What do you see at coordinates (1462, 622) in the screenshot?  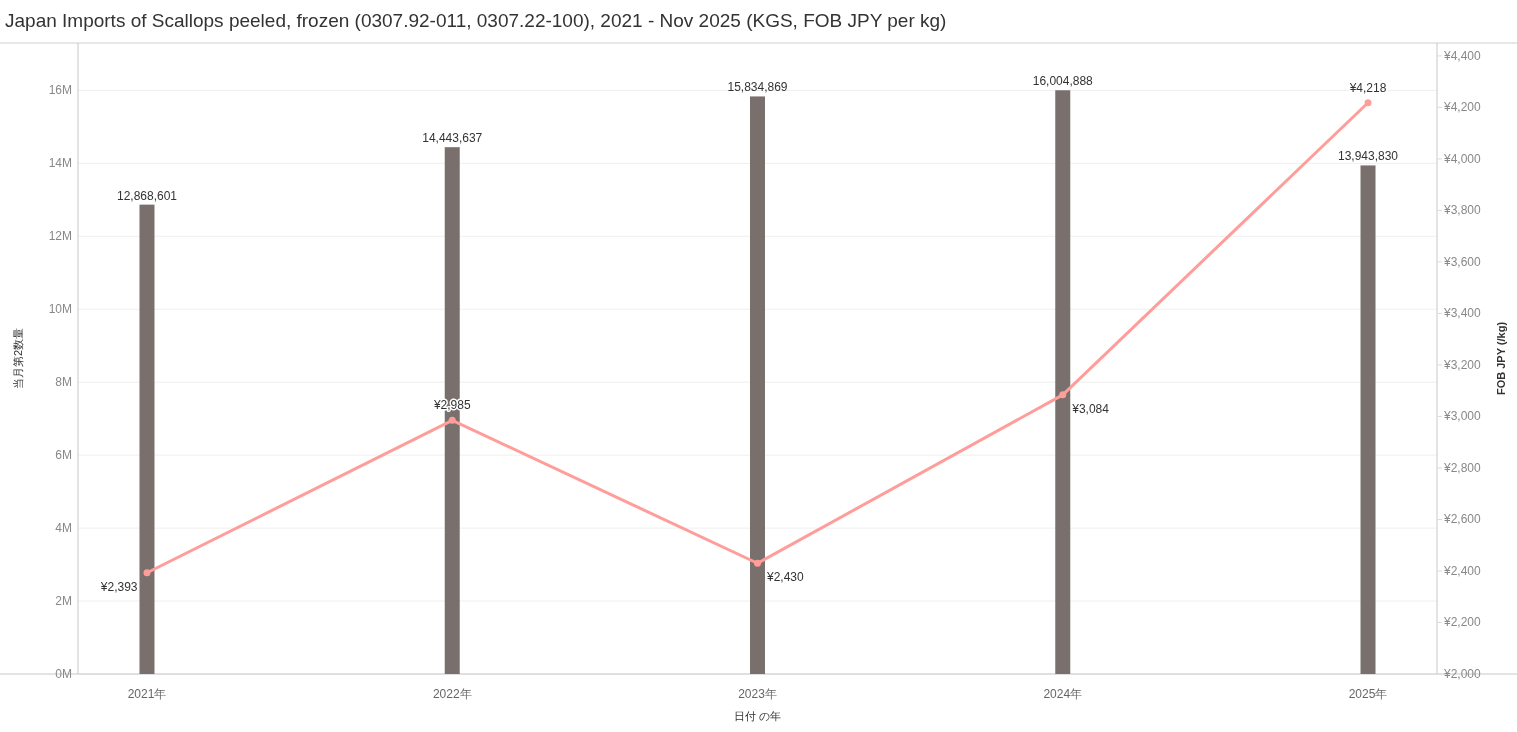 I see `y2-tick-label: ¥2,200` at bounding box center [1462, 622].